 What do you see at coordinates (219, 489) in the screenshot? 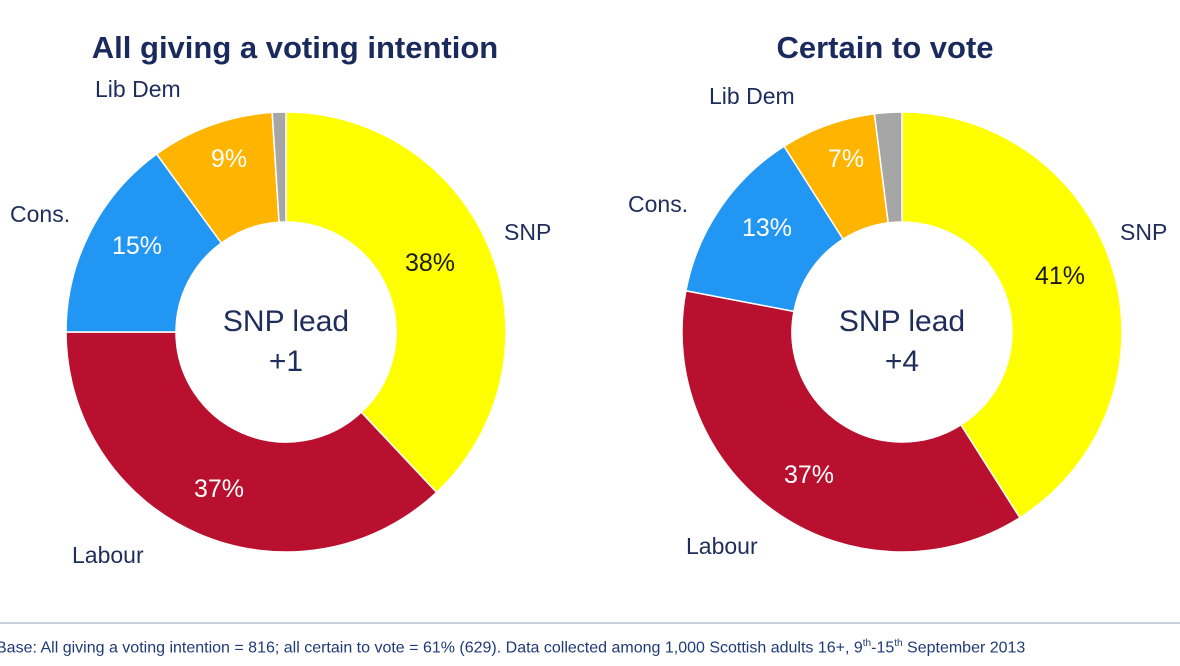
I see `data-label-left-1: 37%` at bounding box center [219, 489].